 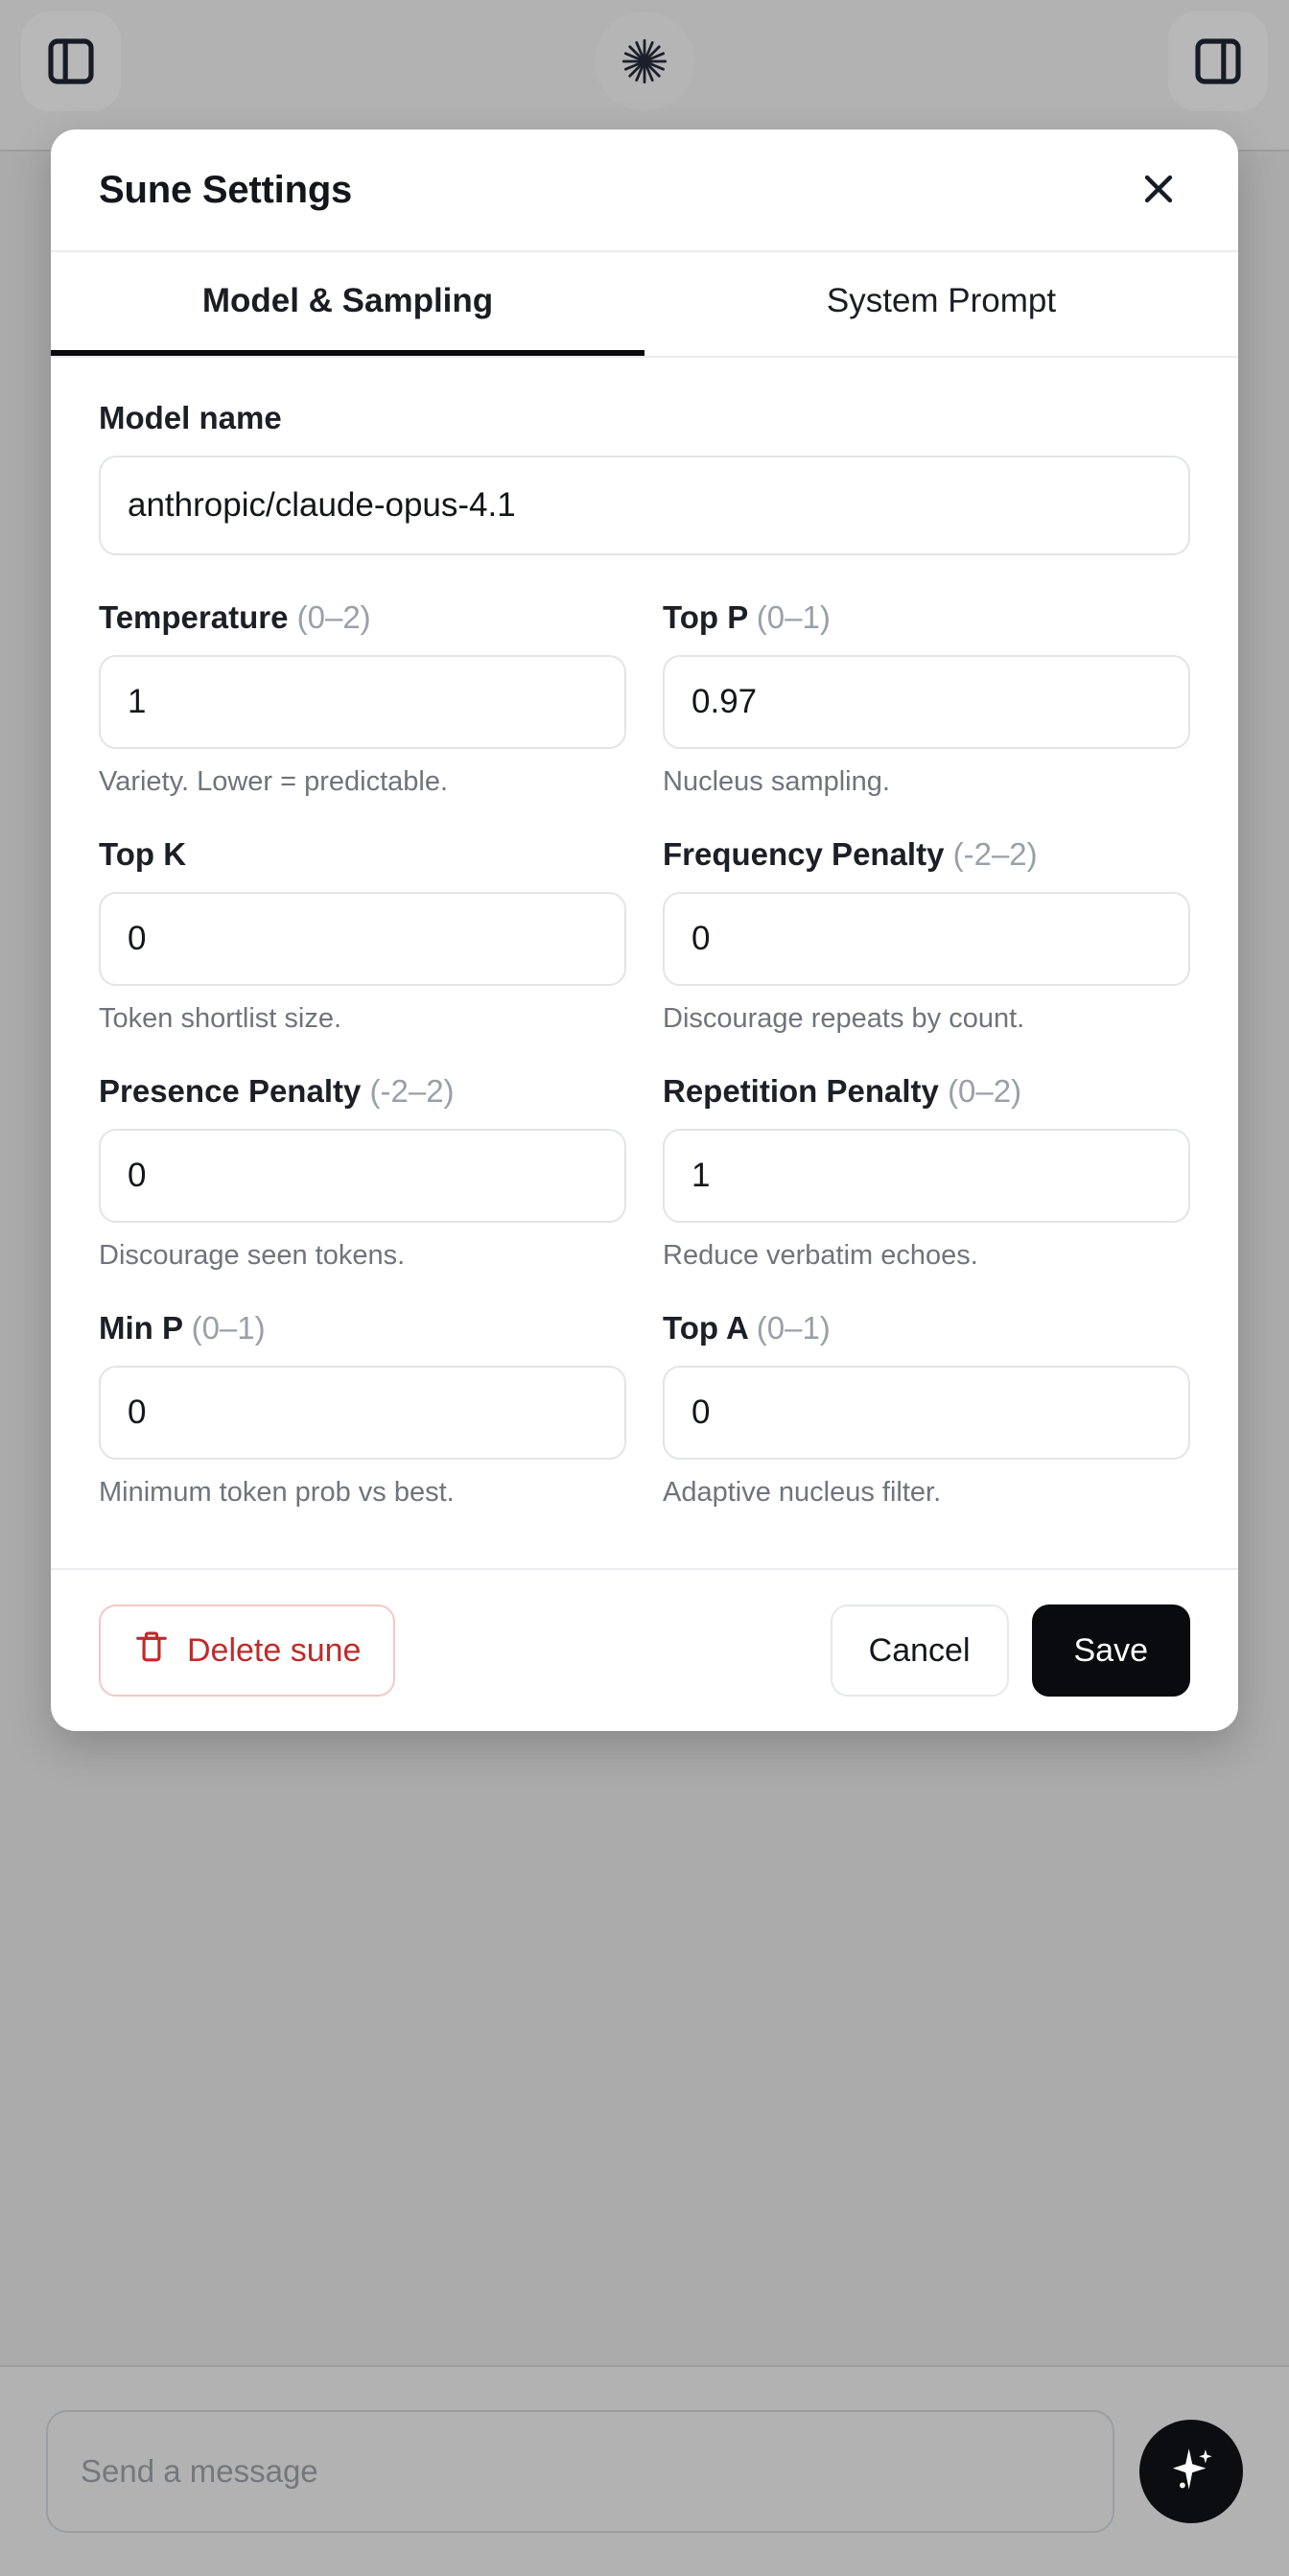 I want to click on param-top-k: Top K Token shortlist size., so click(x=362, y=935).